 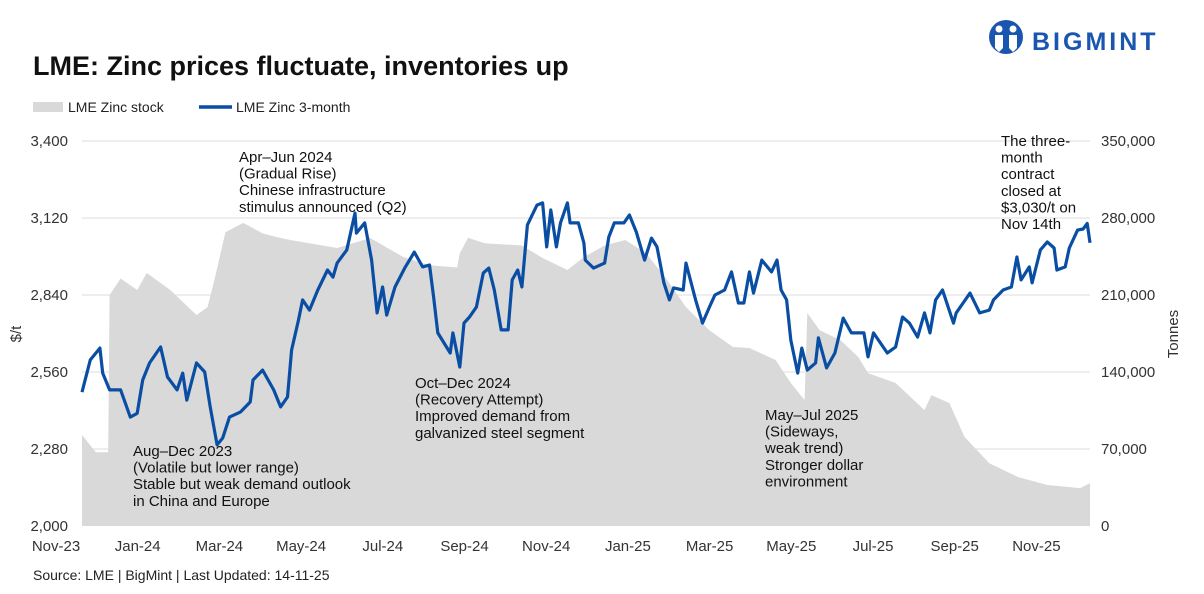 What do you see at coordinates (1022, 158) in the screenshot?
I see `annotation-line: month` at bounding box center [1022, 158].